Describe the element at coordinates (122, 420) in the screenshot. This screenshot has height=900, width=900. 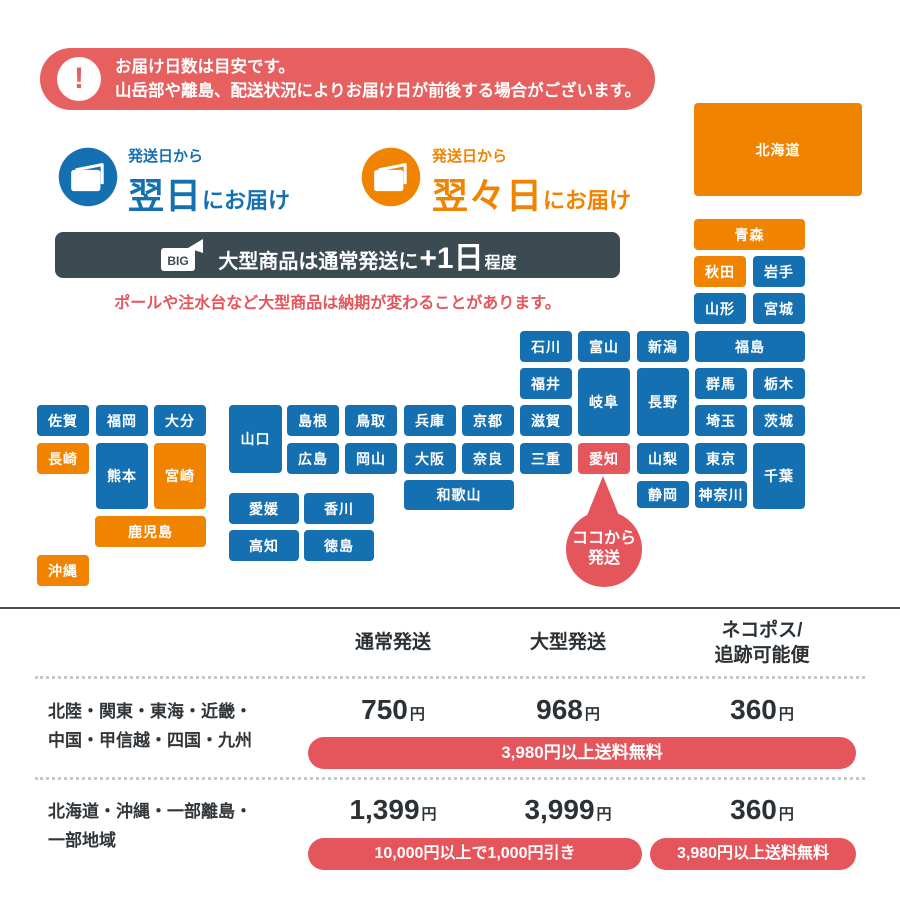
I see `prefecture-block-16: 福岡` at that location.